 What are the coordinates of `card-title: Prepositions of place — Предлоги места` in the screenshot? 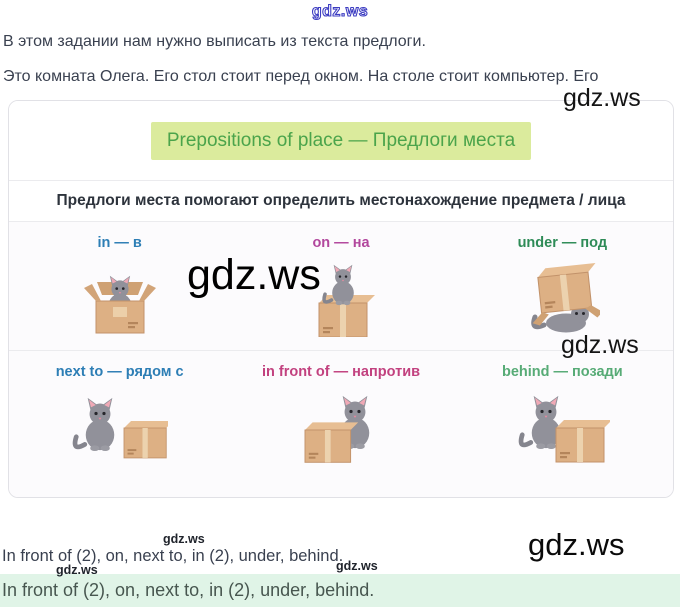 It's located at (341, 140).